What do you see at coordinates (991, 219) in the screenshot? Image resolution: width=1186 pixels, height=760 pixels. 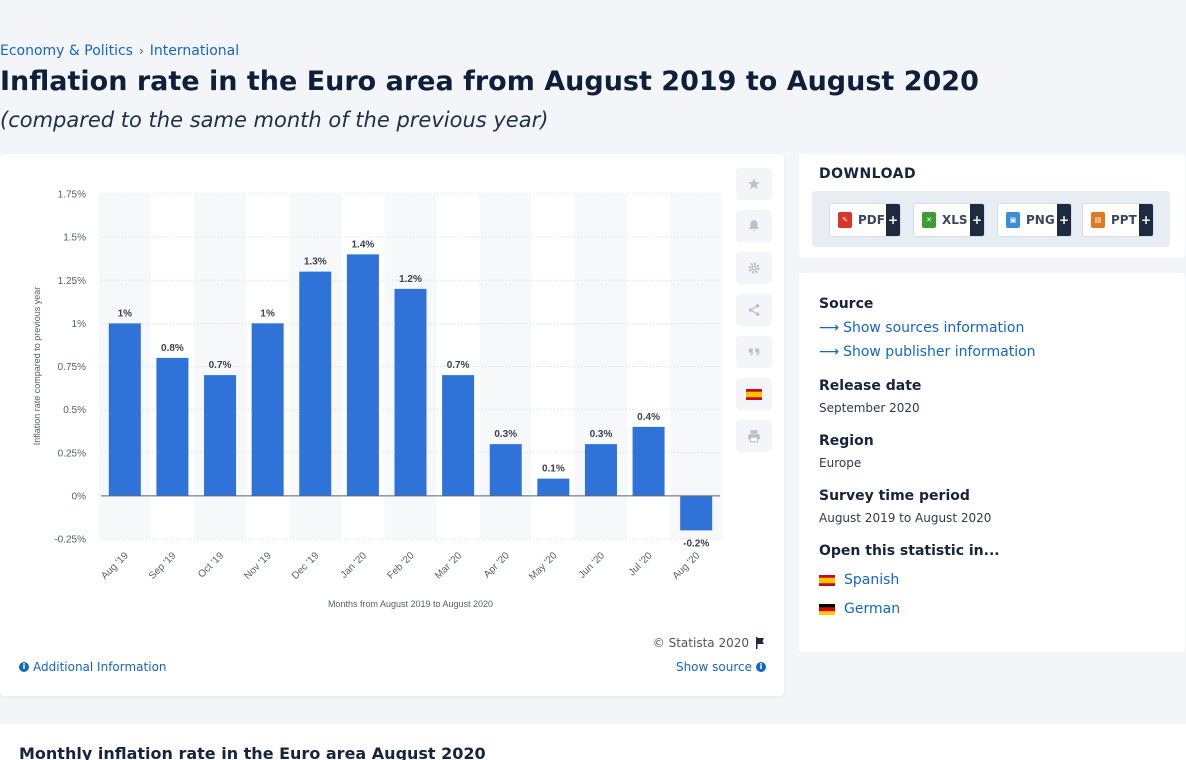 I see `download-button-bar: ✎ PDF + ✕ XLS + ▣ PNG + ▤ PPT +` at bounding box center [991, 219].